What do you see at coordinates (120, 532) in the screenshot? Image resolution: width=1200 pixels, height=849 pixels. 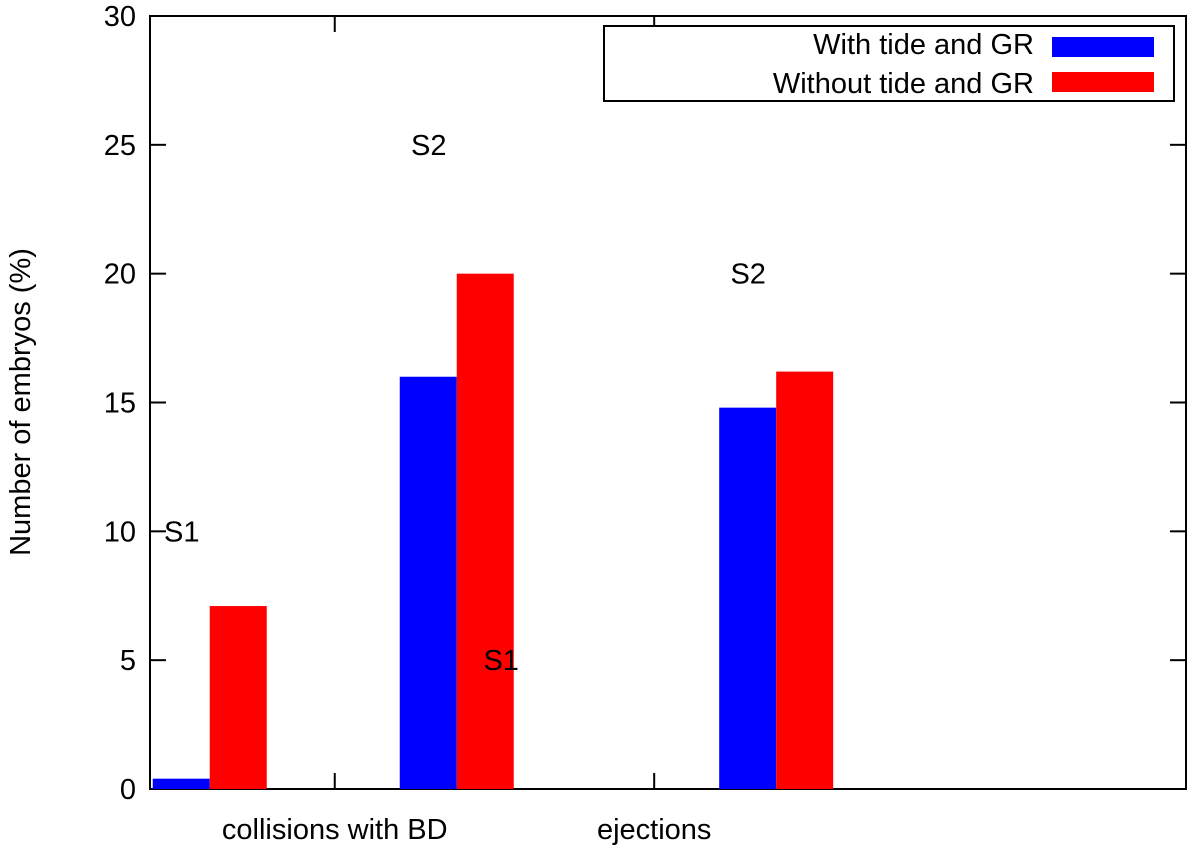 I see `y-tick-label: 10` at bounding box center [120, 532].